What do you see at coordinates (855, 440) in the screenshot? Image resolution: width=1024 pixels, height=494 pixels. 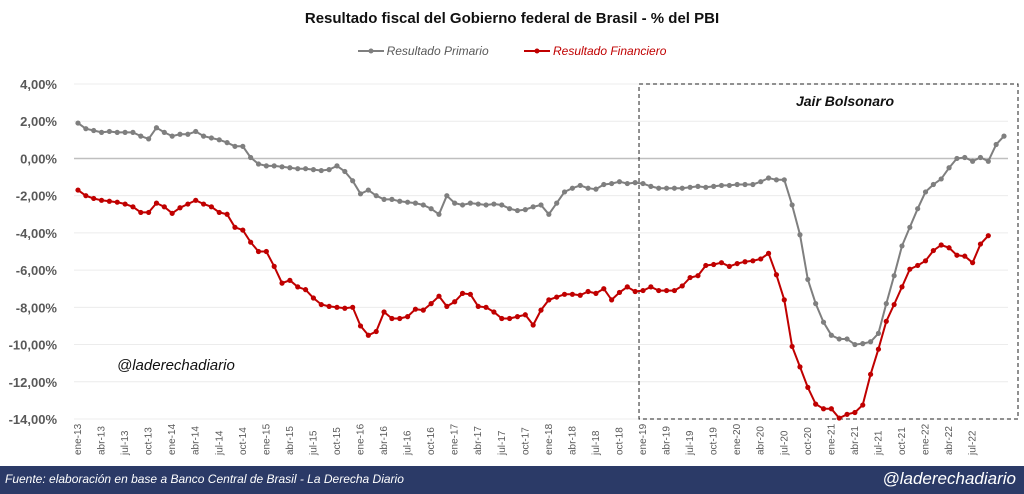 I see `x-tick-label: abr-21` at bounding box center [855, 440].